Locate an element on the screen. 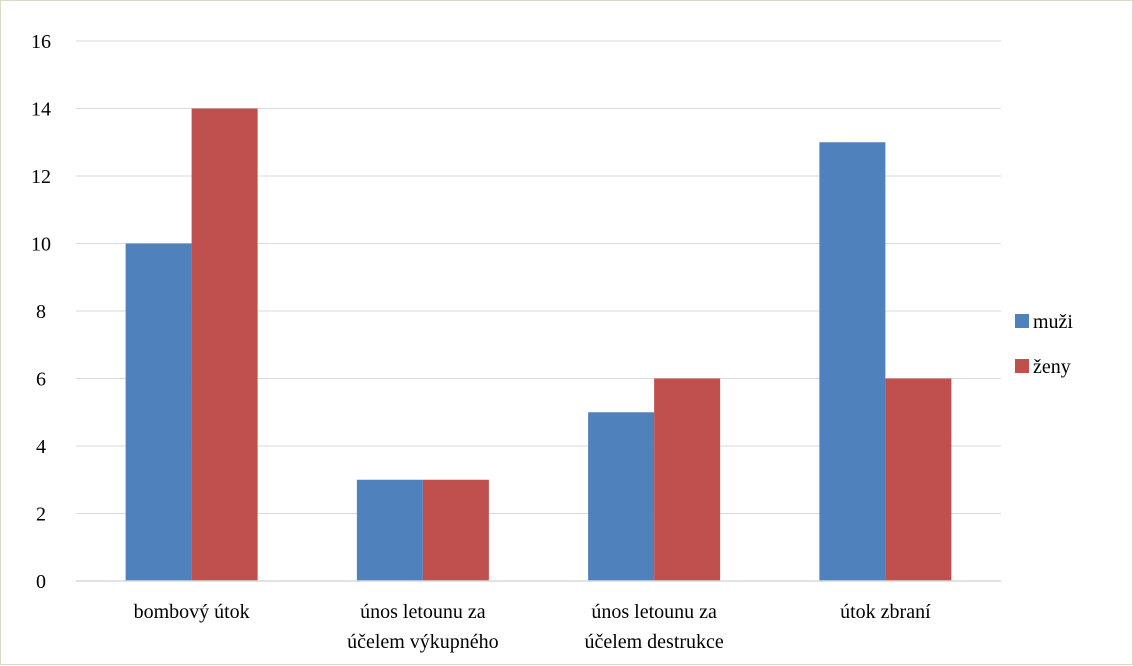  legend-label: muži is located at coordinates (1053, 322).